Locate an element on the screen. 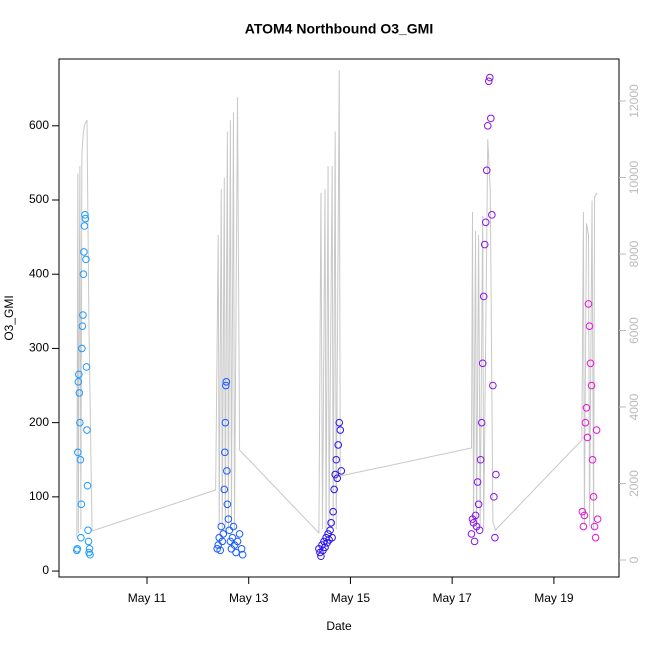 The image size is (650, 650). y2-tick-label: 12000 is located at coordinates (634, 101).